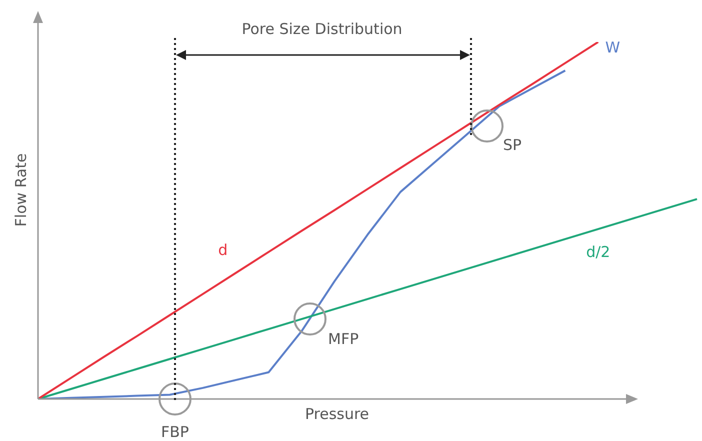 This screenshot has width=702, height=441. Describe the element at coordinates (337, 413) in the screenshot. I see `x-axis-title: Pressure` at that location.